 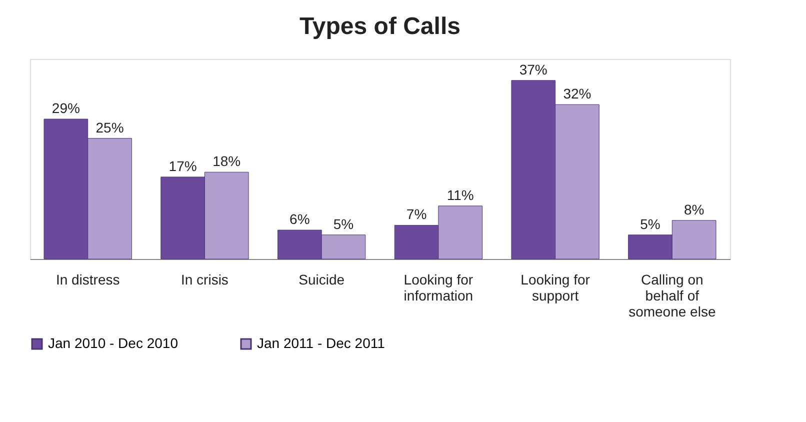 What do you see at coordinates (226, 161) in the screenshot?
I see `data-label: 18%` at bounding box center [226, 161].